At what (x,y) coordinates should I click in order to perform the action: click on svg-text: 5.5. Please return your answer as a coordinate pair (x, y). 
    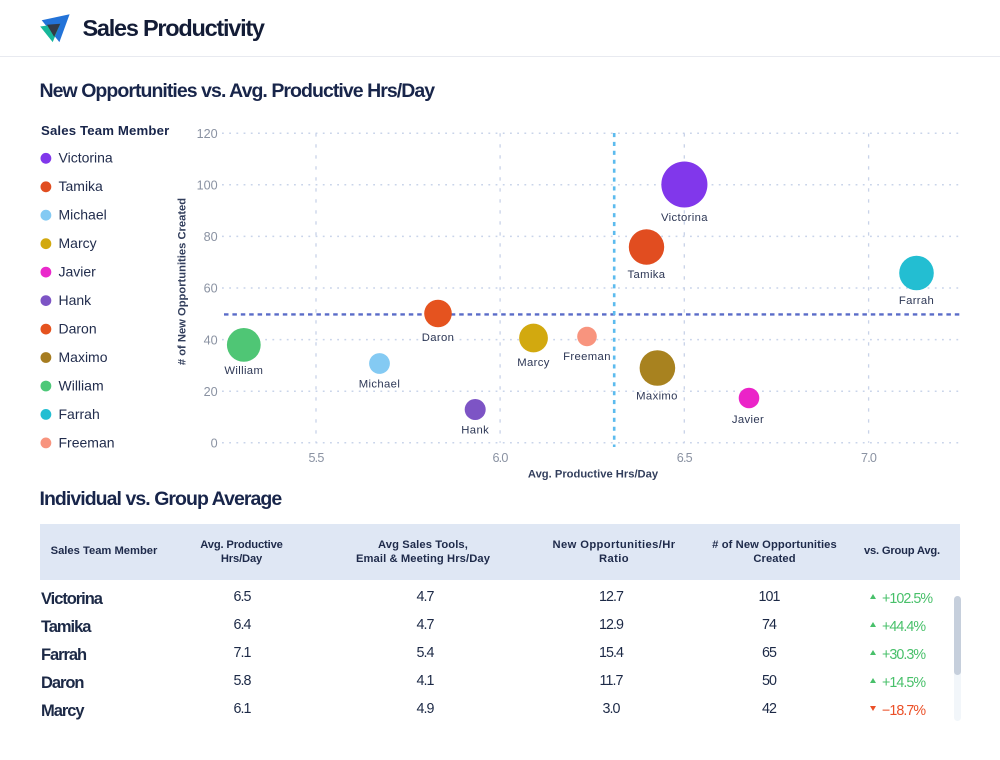
    Looking at the image, I should click on (316, 458).